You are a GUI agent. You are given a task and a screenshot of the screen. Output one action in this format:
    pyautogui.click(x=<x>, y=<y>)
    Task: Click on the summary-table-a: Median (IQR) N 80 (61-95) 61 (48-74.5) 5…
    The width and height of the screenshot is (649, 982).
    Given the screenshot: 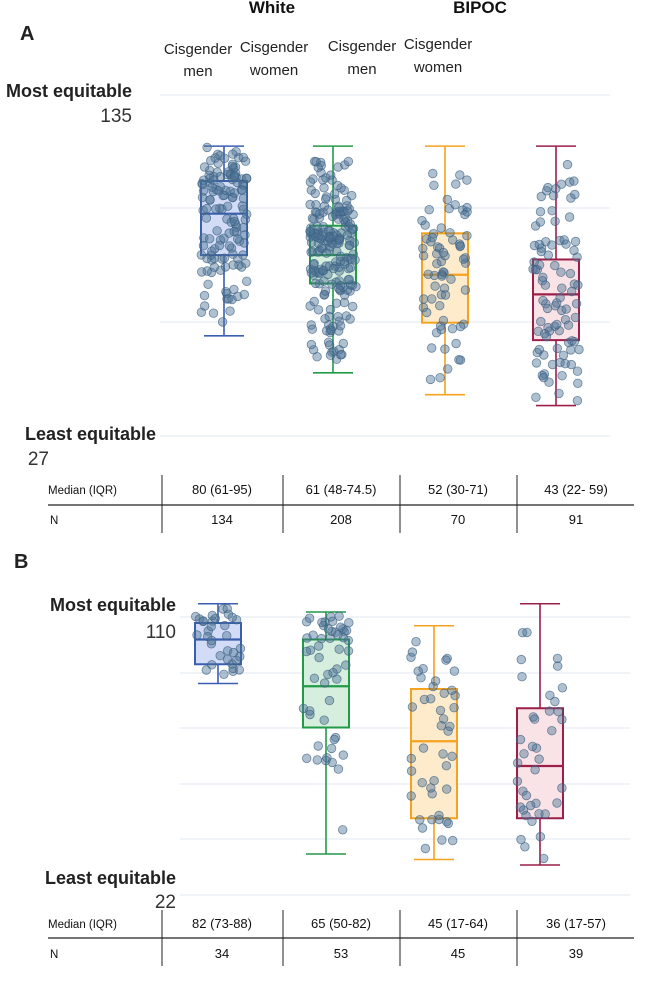 What is the action you would take?
    pyautogui.click(x=341, y=504)
    